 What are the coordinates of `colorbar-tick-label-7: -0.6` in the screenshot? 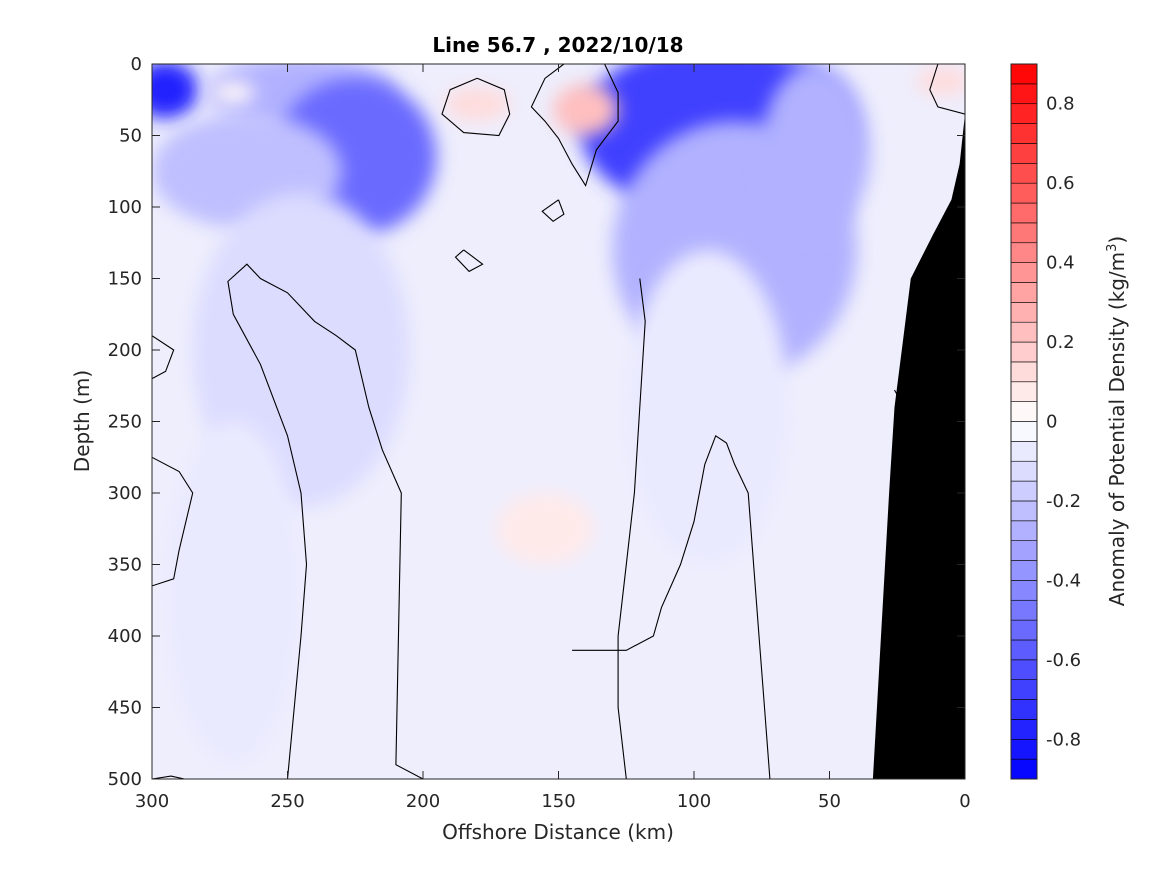 It's located at (1063, 660).